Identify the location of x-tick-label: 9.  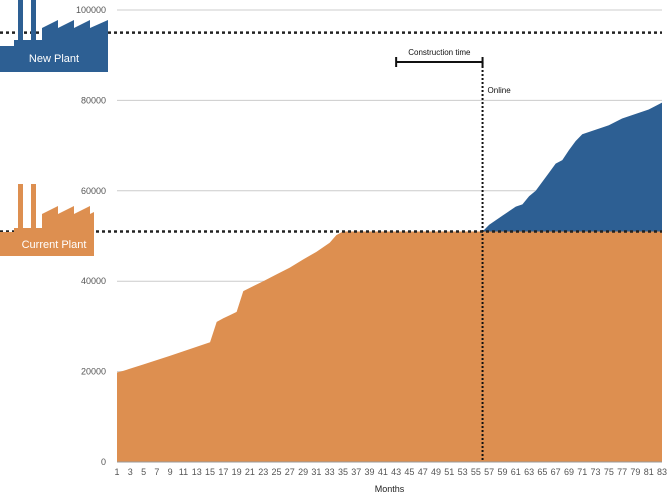
(170, 472).